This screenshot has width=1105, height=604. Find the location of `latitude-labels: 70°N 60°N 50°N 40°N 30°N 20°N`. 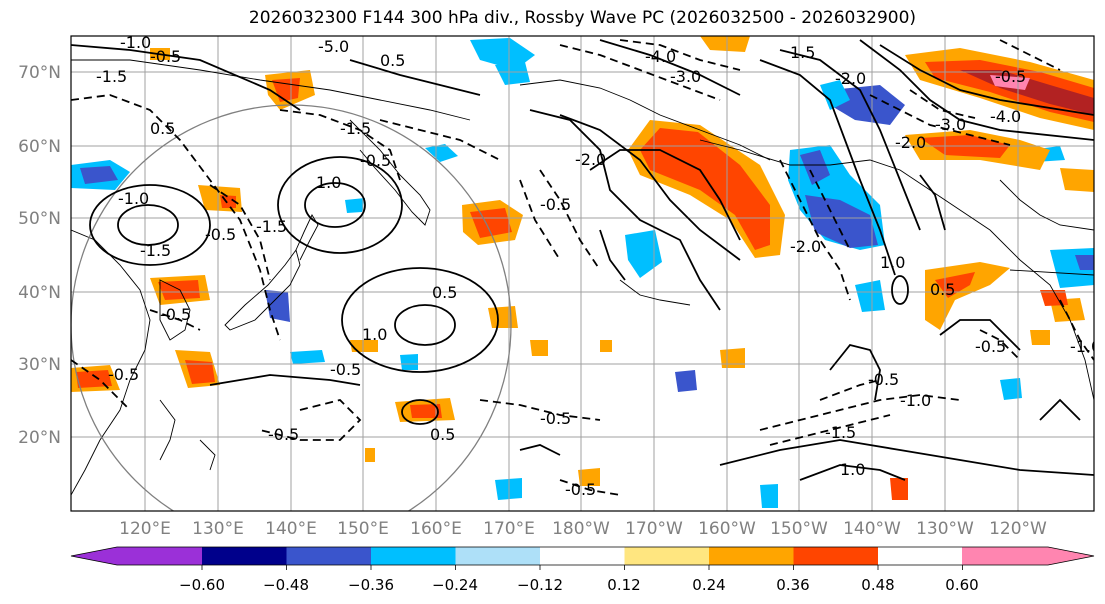

latitude-labels: 70°N 60°N 50°N 40°N 30°N 20°N is located at coordinates (39, 255).